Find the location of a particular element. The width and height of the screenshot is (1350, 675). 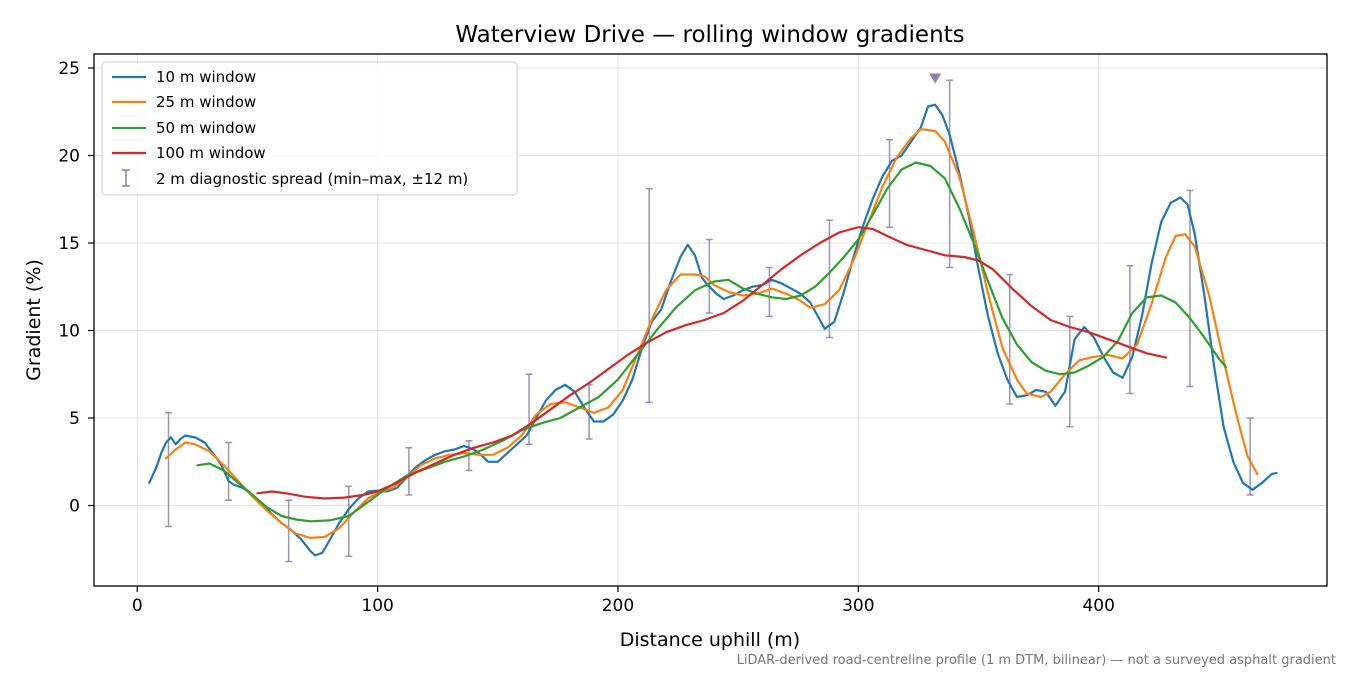

y-tick-label: 10 is located at coordinates (69, 332).